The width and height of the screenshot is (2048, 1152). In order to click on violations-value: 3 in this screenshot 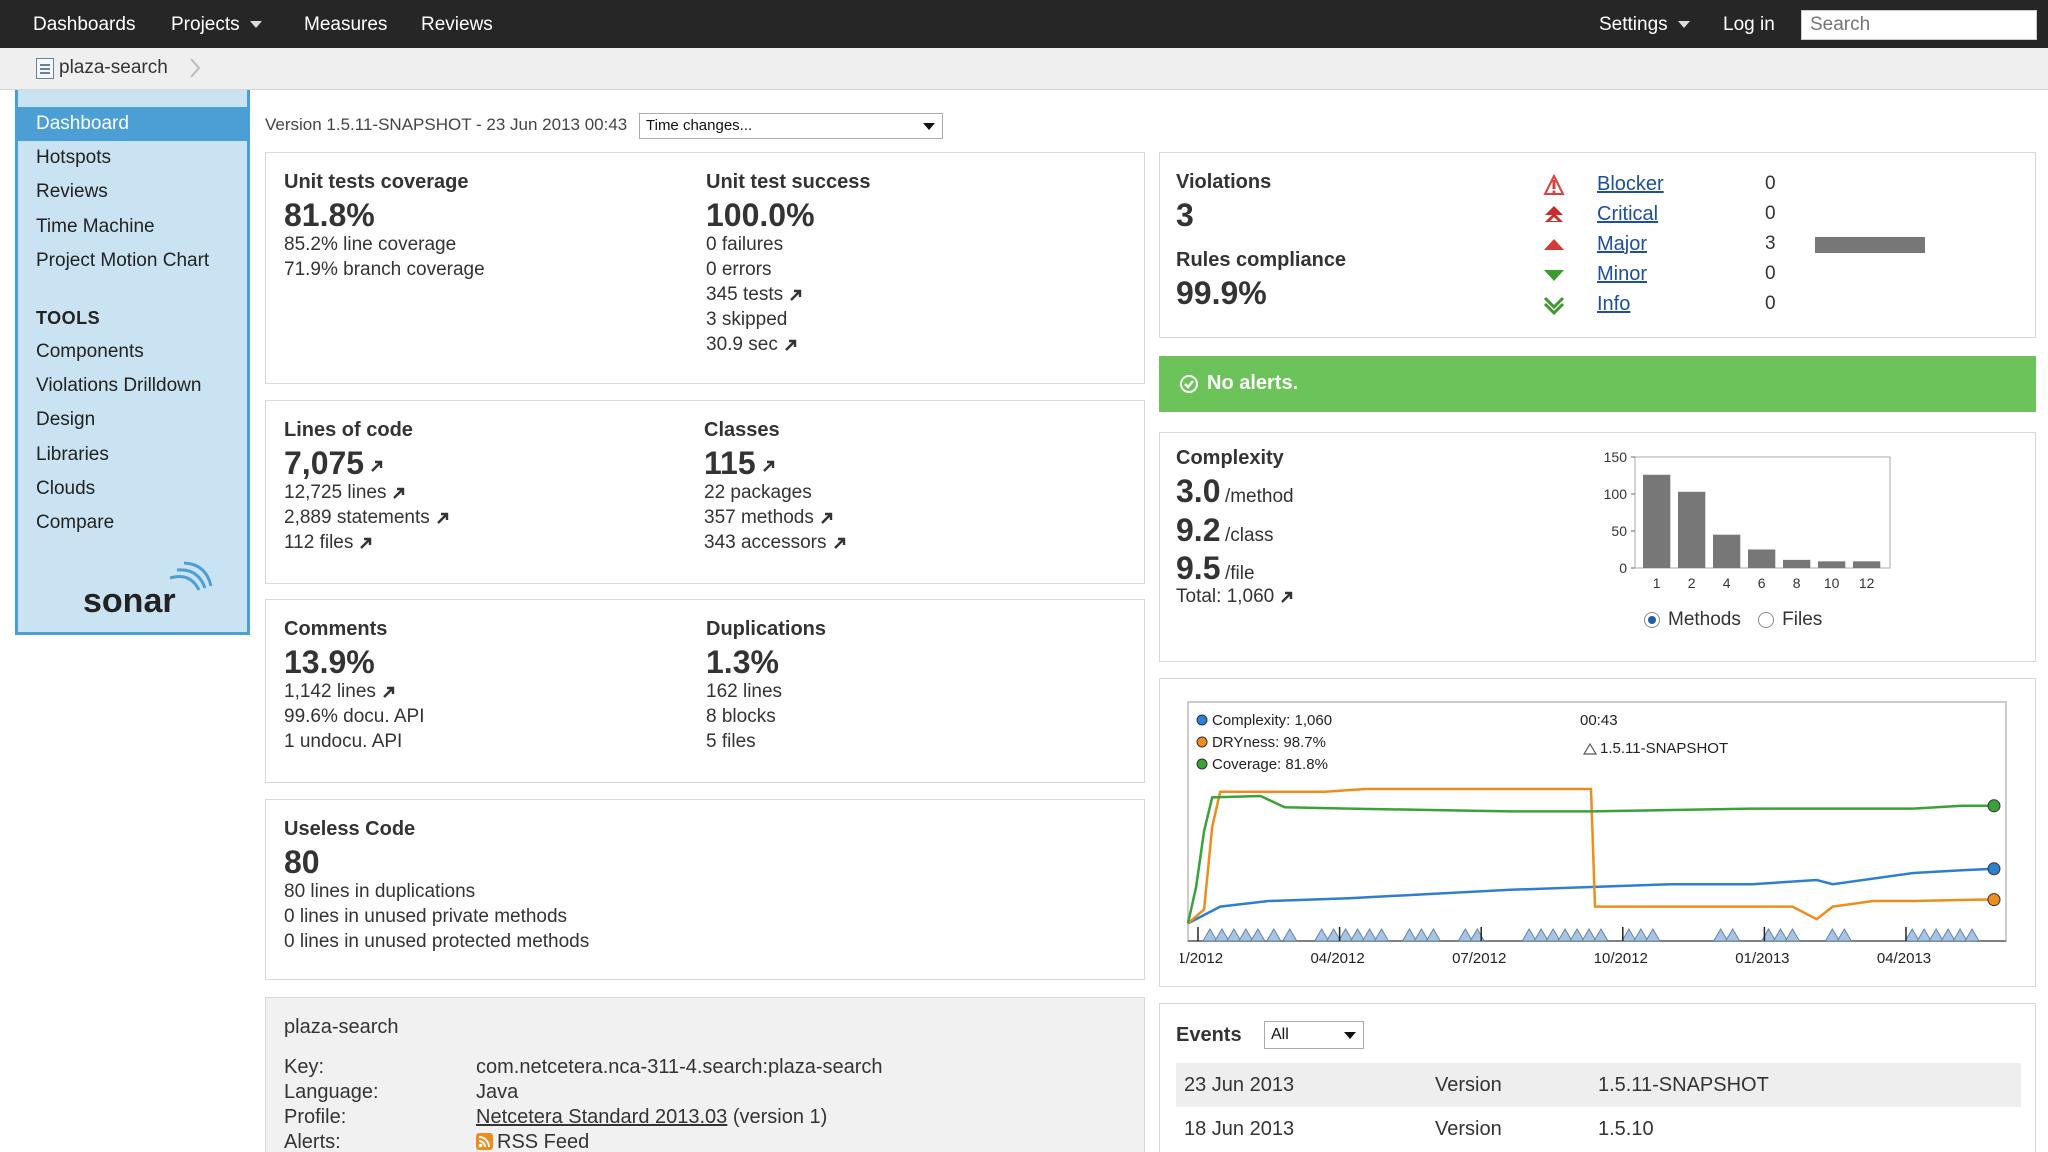, I will do `click(1185, 215)`.